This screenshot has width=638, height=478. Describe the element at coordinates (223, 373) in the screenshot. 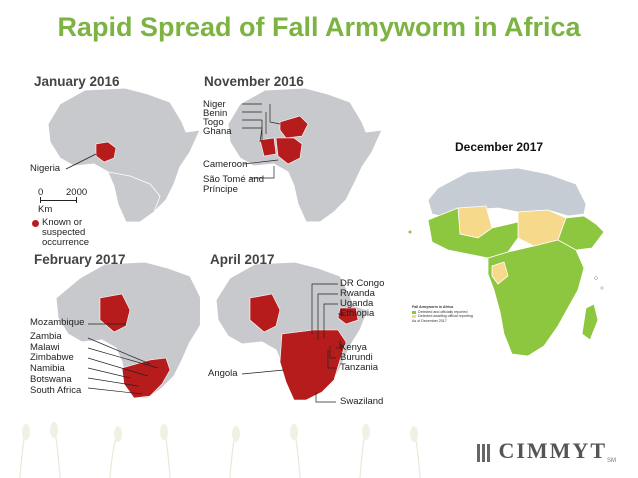

I see `label-angola: Angola` at that location.